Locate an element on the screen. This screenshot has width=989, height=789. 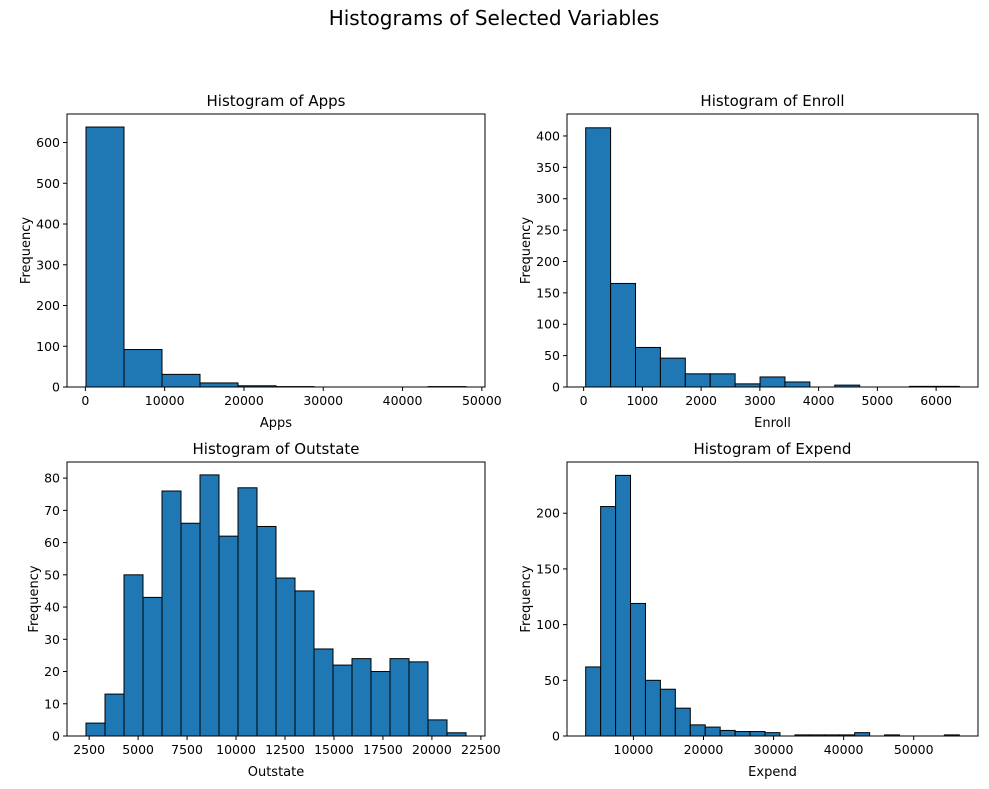
enroll-x-axis-label: Enroll is located at coordinates (772, 423).